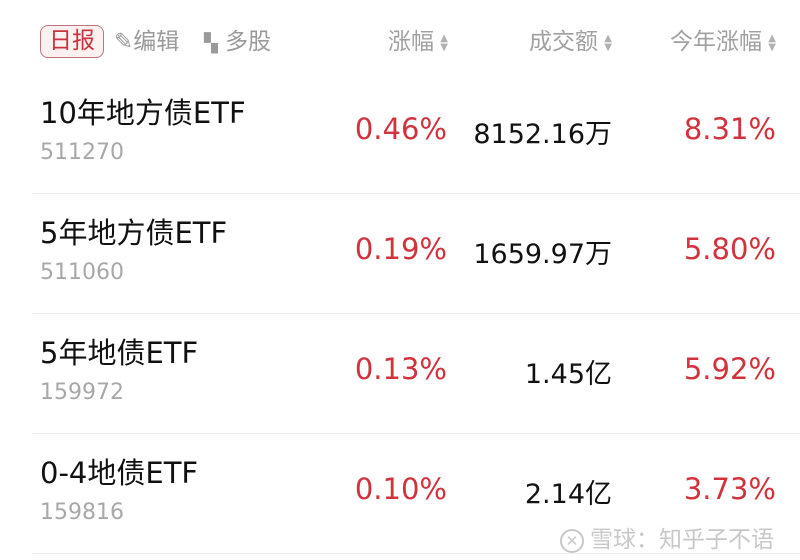 This screenshot has width=800, height=560. Describe the element at coordinates (572, 540) in the screenshot. I see `xueqiu-logo-icon: ✕` at that location.